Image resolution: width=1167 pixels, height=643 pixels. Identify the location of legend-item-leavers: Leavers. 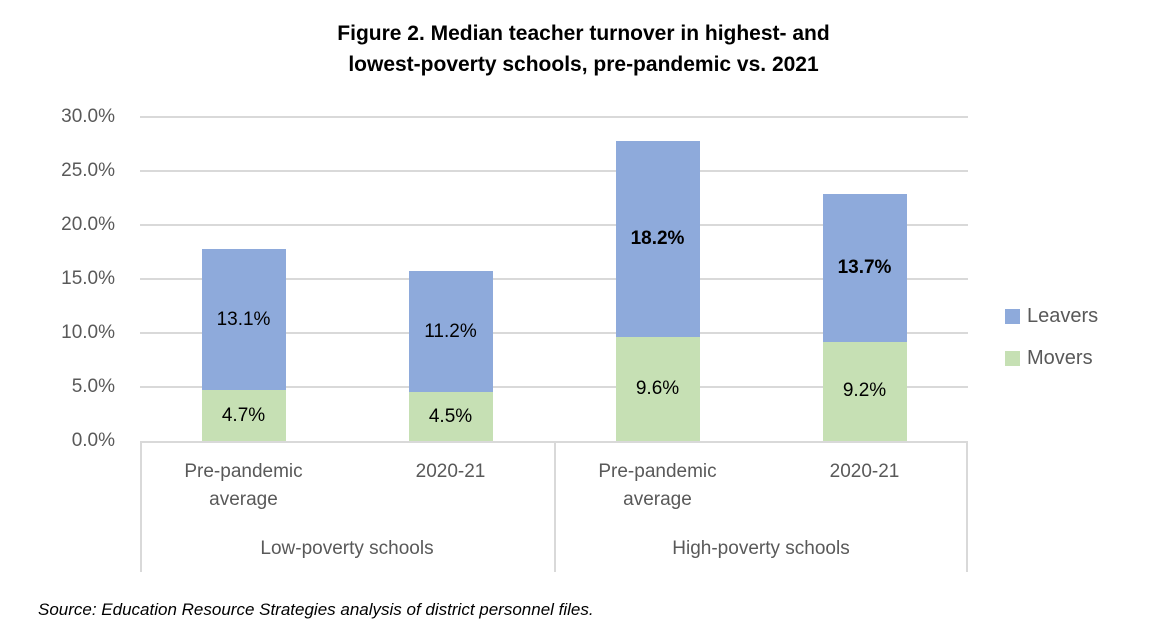
(1051, 316).